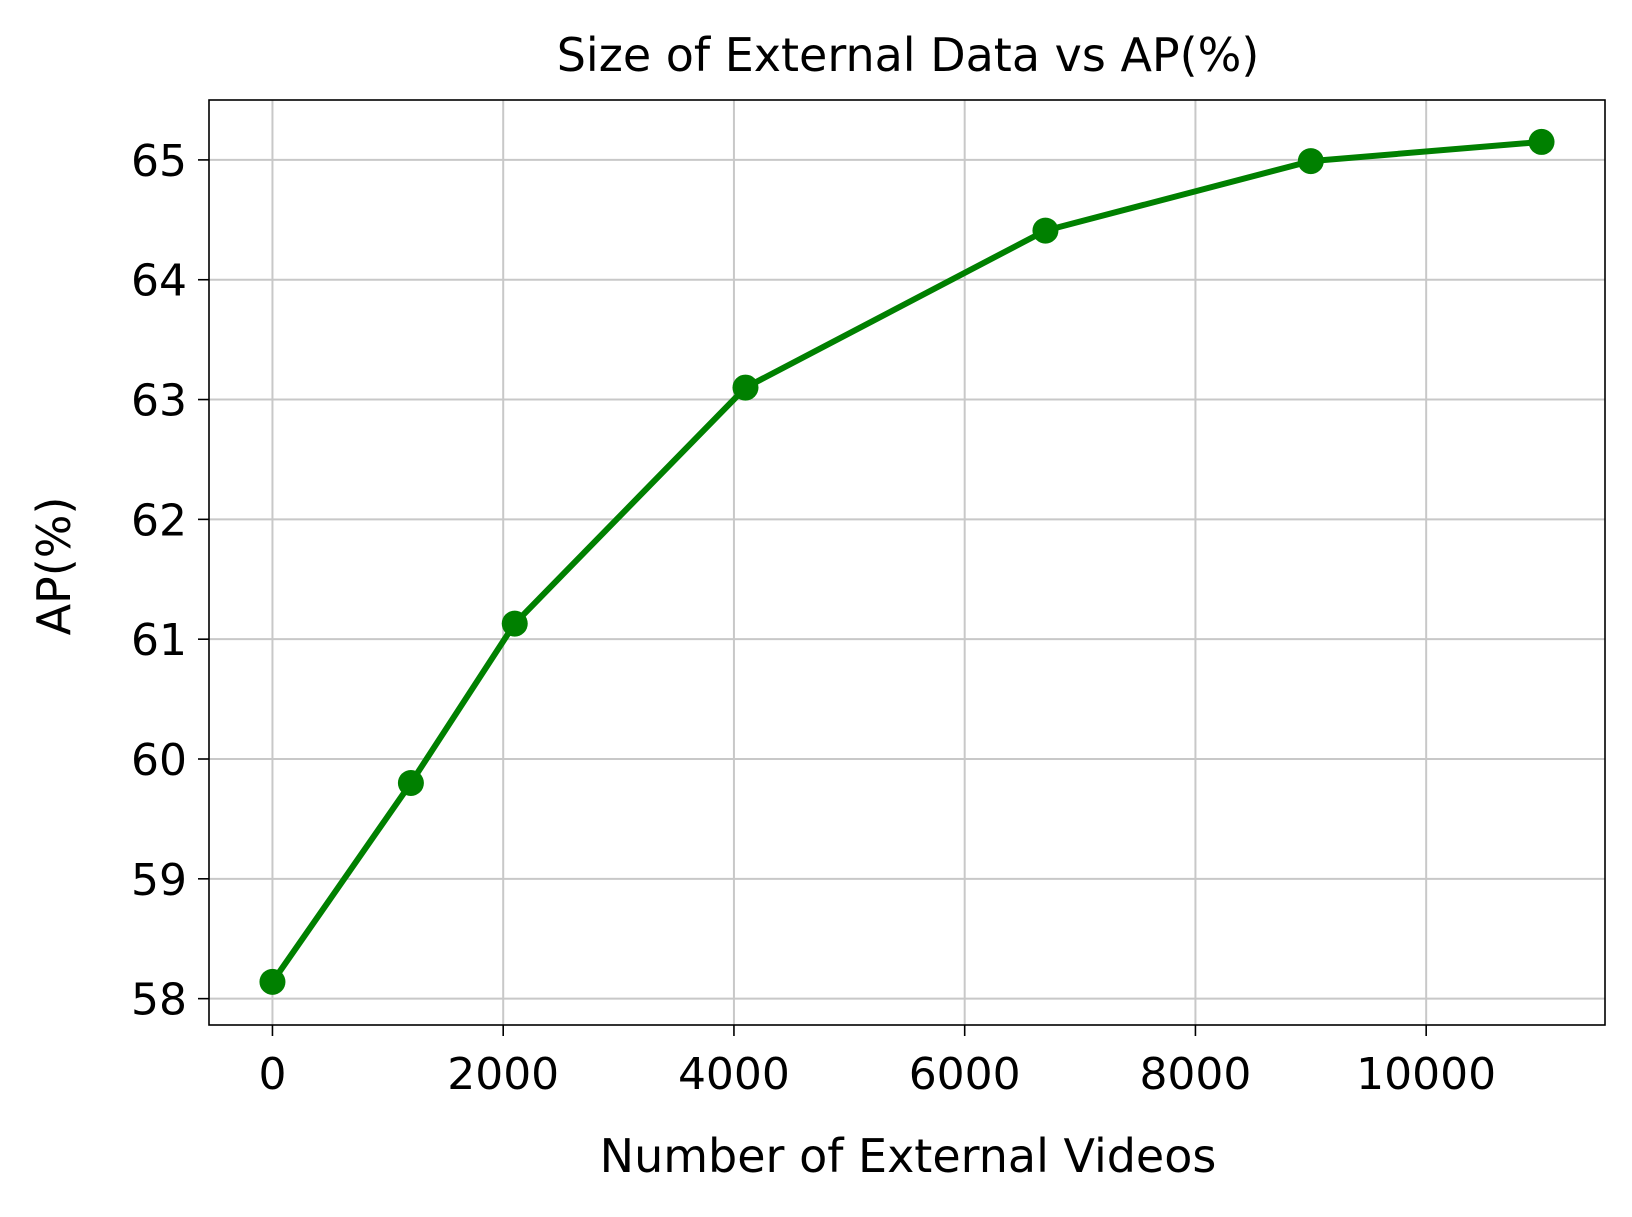 Image resolution: width=1632 pixels, height=1217 pixels. I want to click on x-tick-label: 10000, so click(1426, 1074).